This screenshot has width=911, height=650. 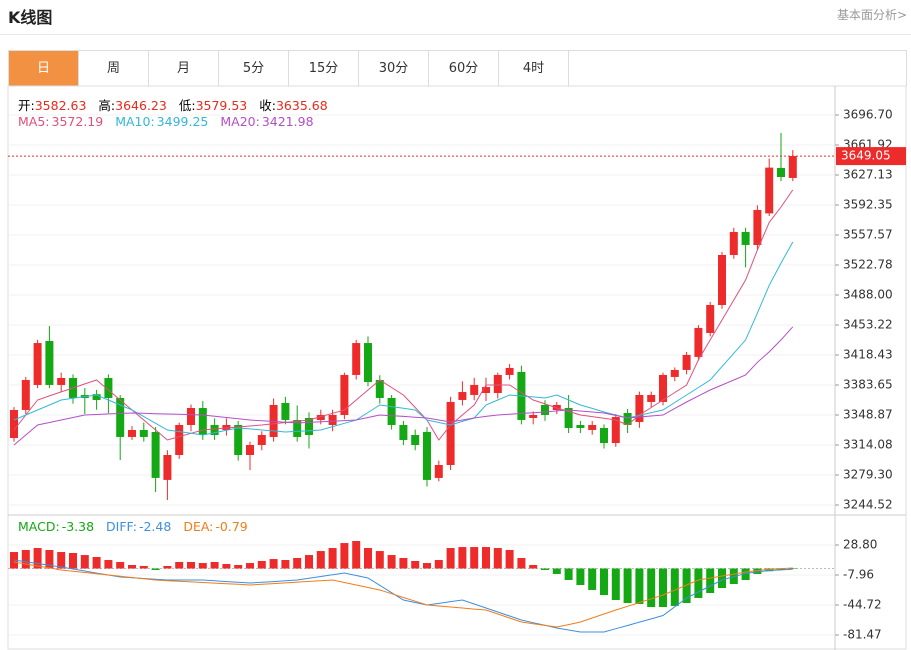 I want to click on ohlc-legend: 开:3582.63 高:3646.23 低:3579.53 收:3635.68, so click(x=173, y=104).